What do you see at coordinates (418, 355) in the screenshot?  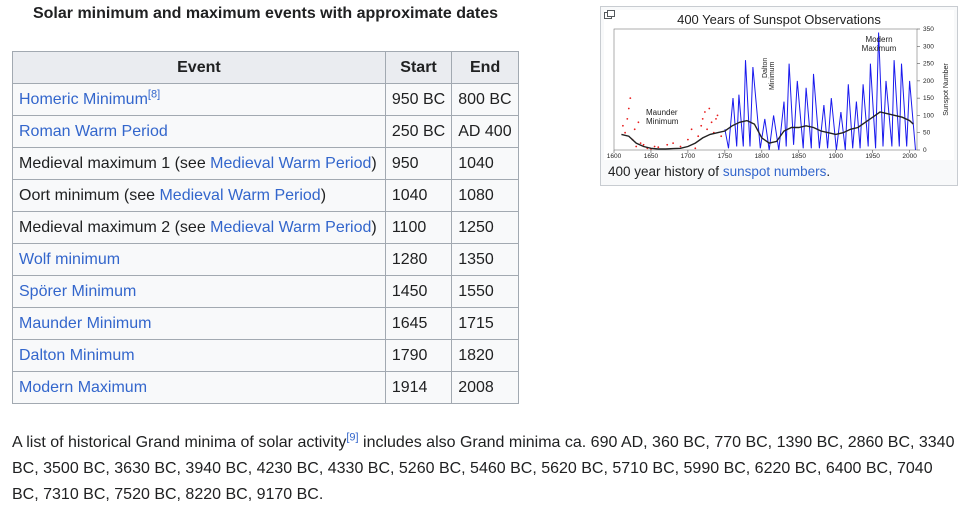 I see `start-cell: 1790` at bounding box center [418, 355].